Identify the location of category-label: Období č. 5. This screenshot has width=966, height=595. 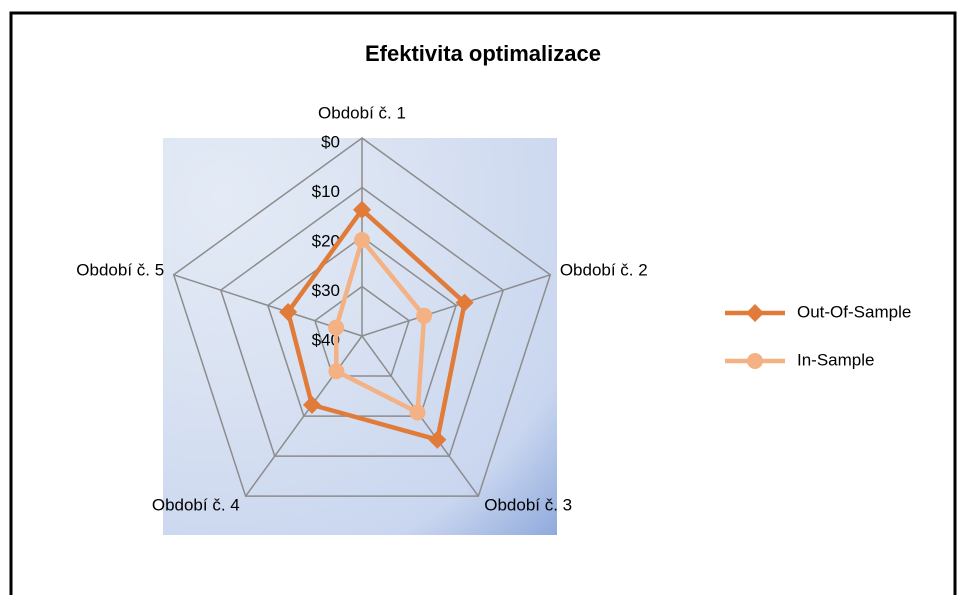
(120, 270).